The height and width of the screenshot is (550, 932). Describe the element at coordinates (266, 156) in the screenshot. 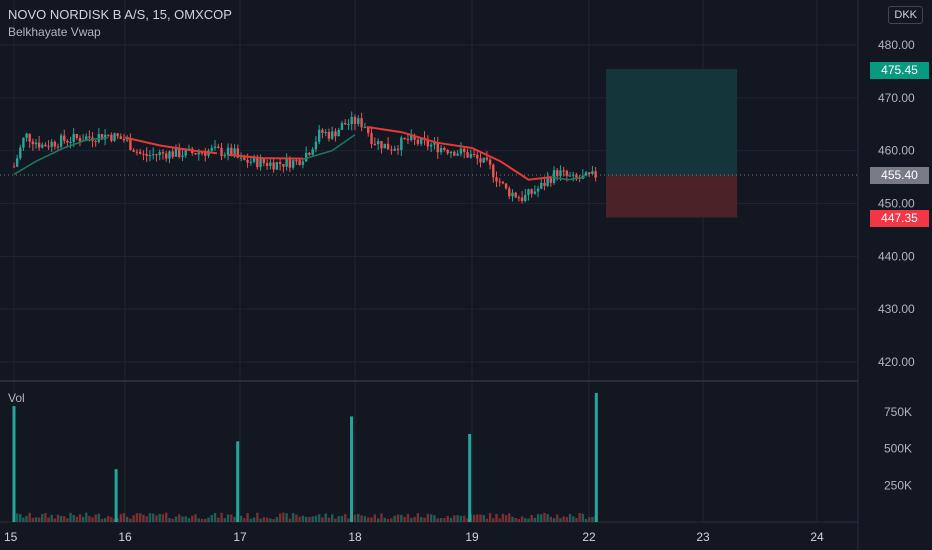

I see `vwap-line-red` at that location.